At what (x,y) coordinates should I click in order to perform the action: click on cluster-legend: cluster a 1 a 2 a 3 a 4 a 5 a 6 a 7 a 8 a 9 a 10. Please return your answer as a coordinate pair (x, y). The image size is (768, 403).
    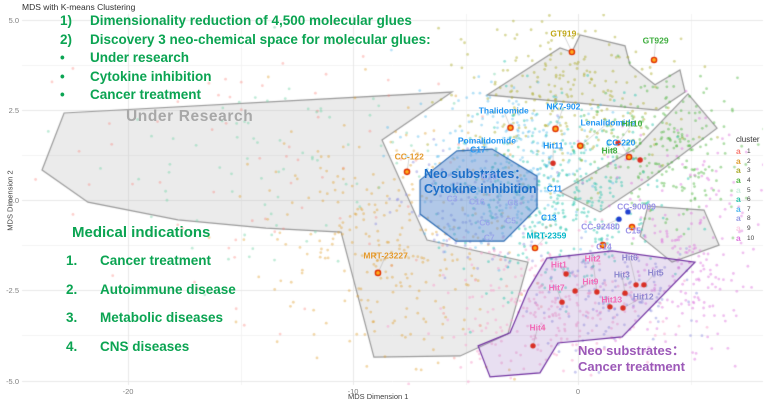
    Looking at the image, I should click on (748, 189).